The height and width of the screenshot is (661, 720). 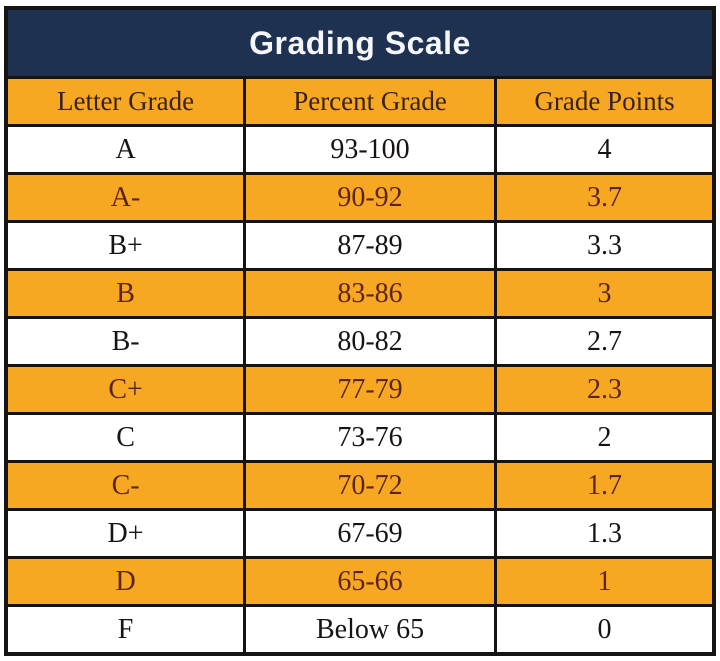 I want to click on grade-points-cell: 1, so click(x=604, y=581).